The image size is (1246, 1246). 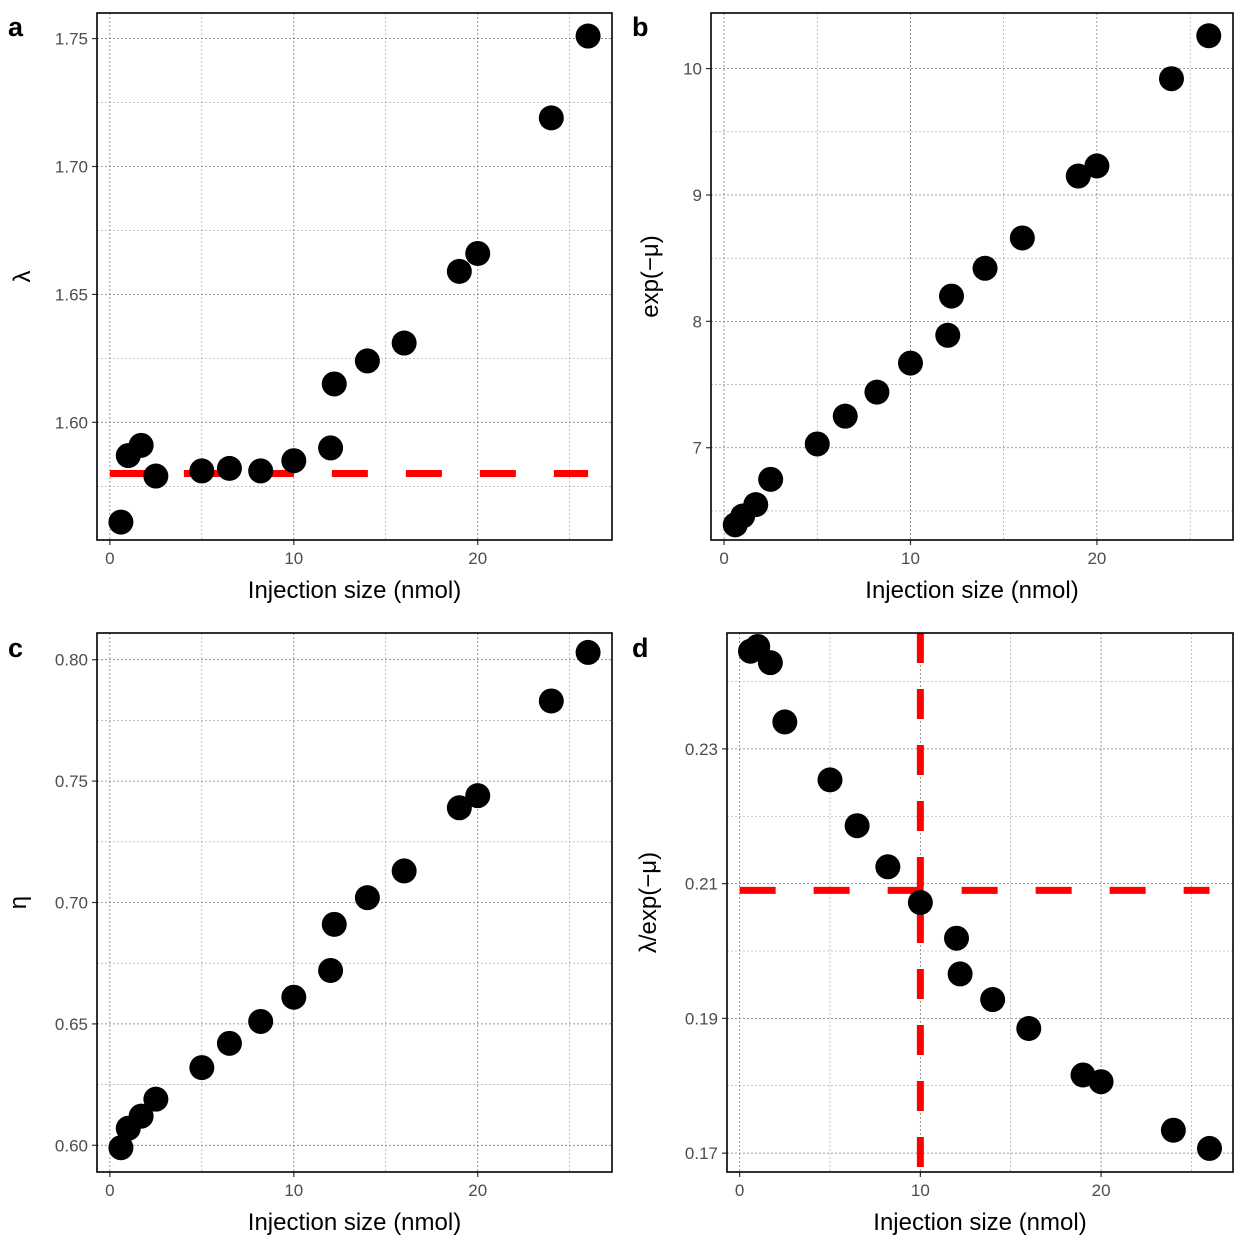 I want to click on y-tick-label: 1.65, so click(x=71, y=294).